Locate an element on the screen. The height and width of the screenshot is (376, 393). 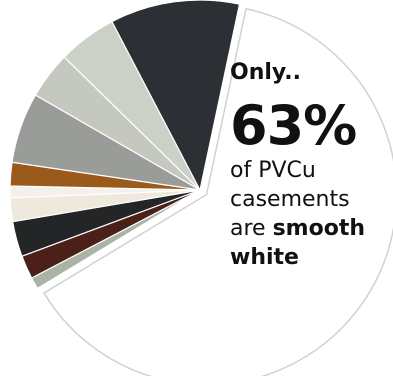
caption-are: are is located at coordinates (251, 228).